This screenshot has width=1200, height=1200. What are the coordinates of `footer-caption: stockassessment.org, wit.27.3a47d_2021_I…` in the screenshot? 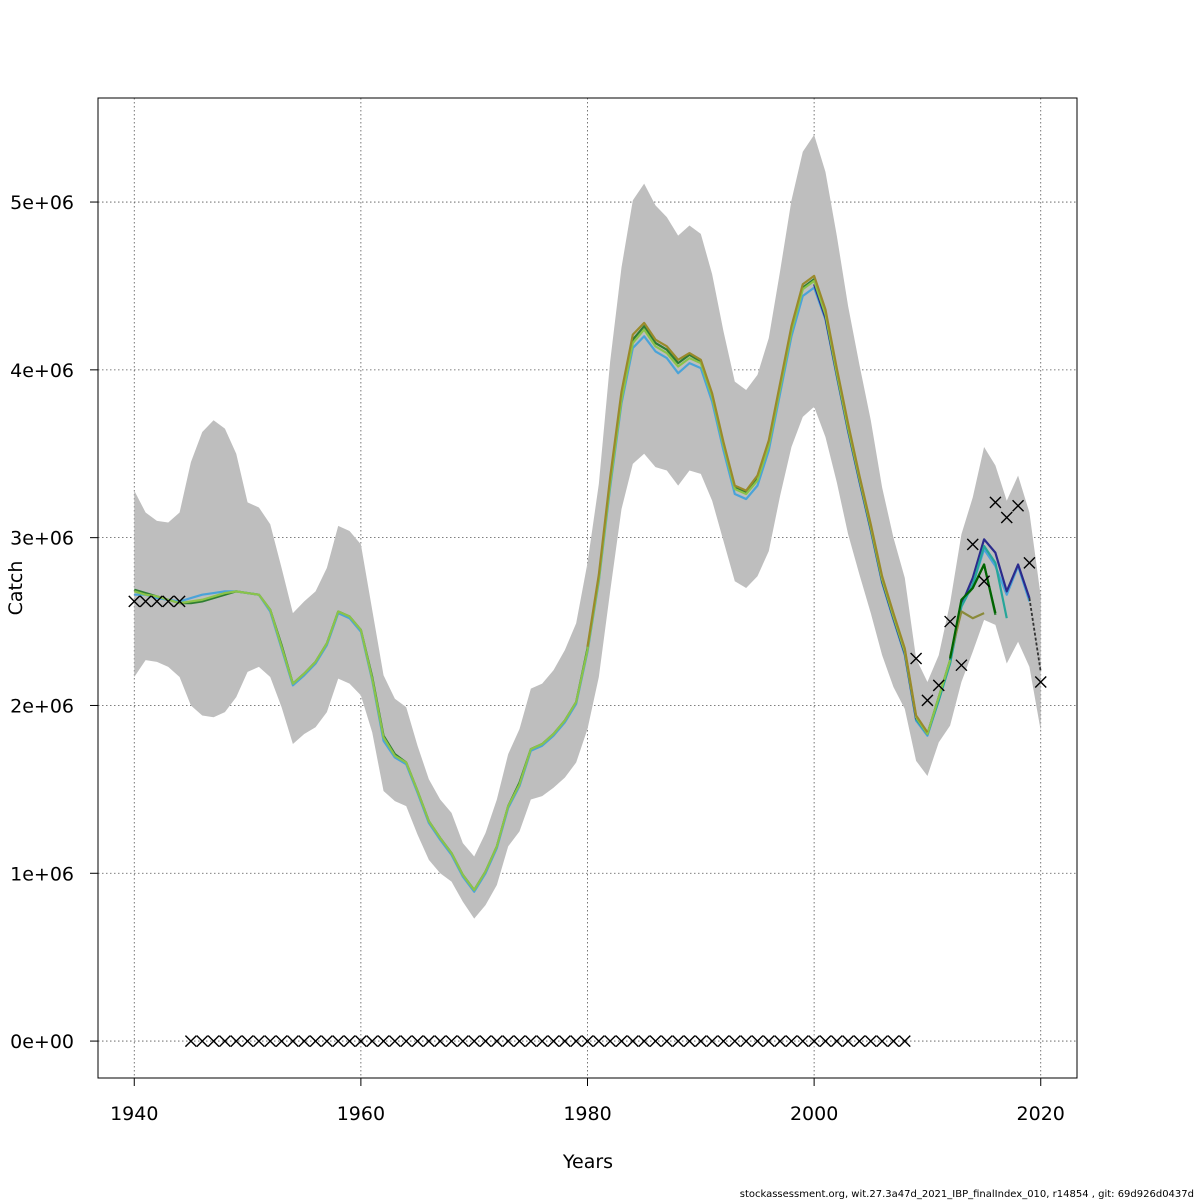 It's located at (967, 1194).